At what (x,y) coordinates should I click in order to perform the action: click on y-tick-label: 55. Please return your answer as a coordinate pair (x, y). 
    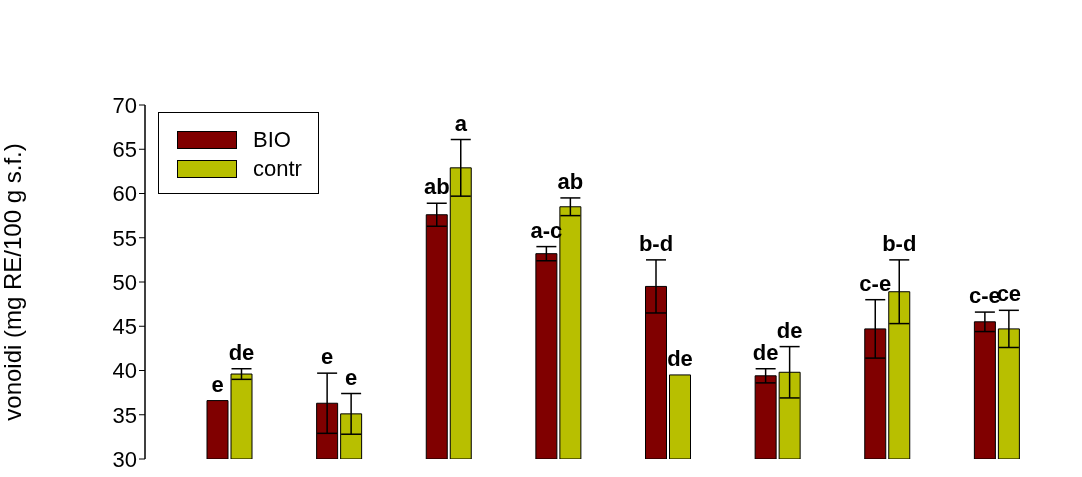
    Looking at the image, I should click on (124, 238).